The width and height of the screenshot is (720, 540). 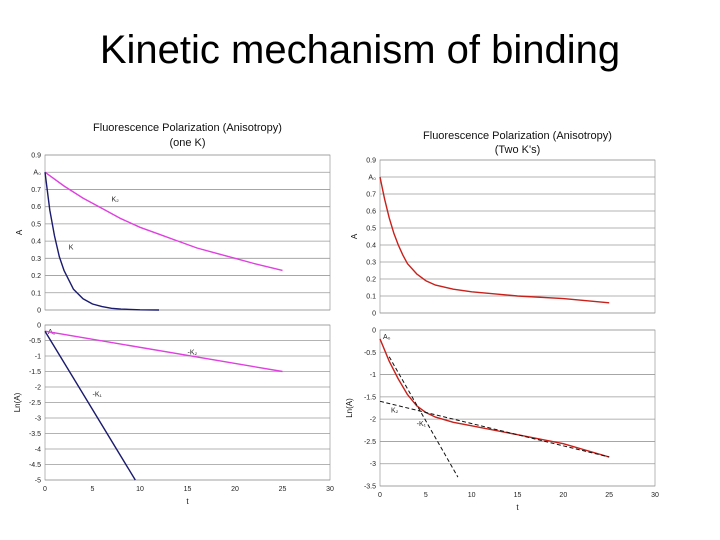 I want to click on annotation-label: K, so click(x=71, y=248).